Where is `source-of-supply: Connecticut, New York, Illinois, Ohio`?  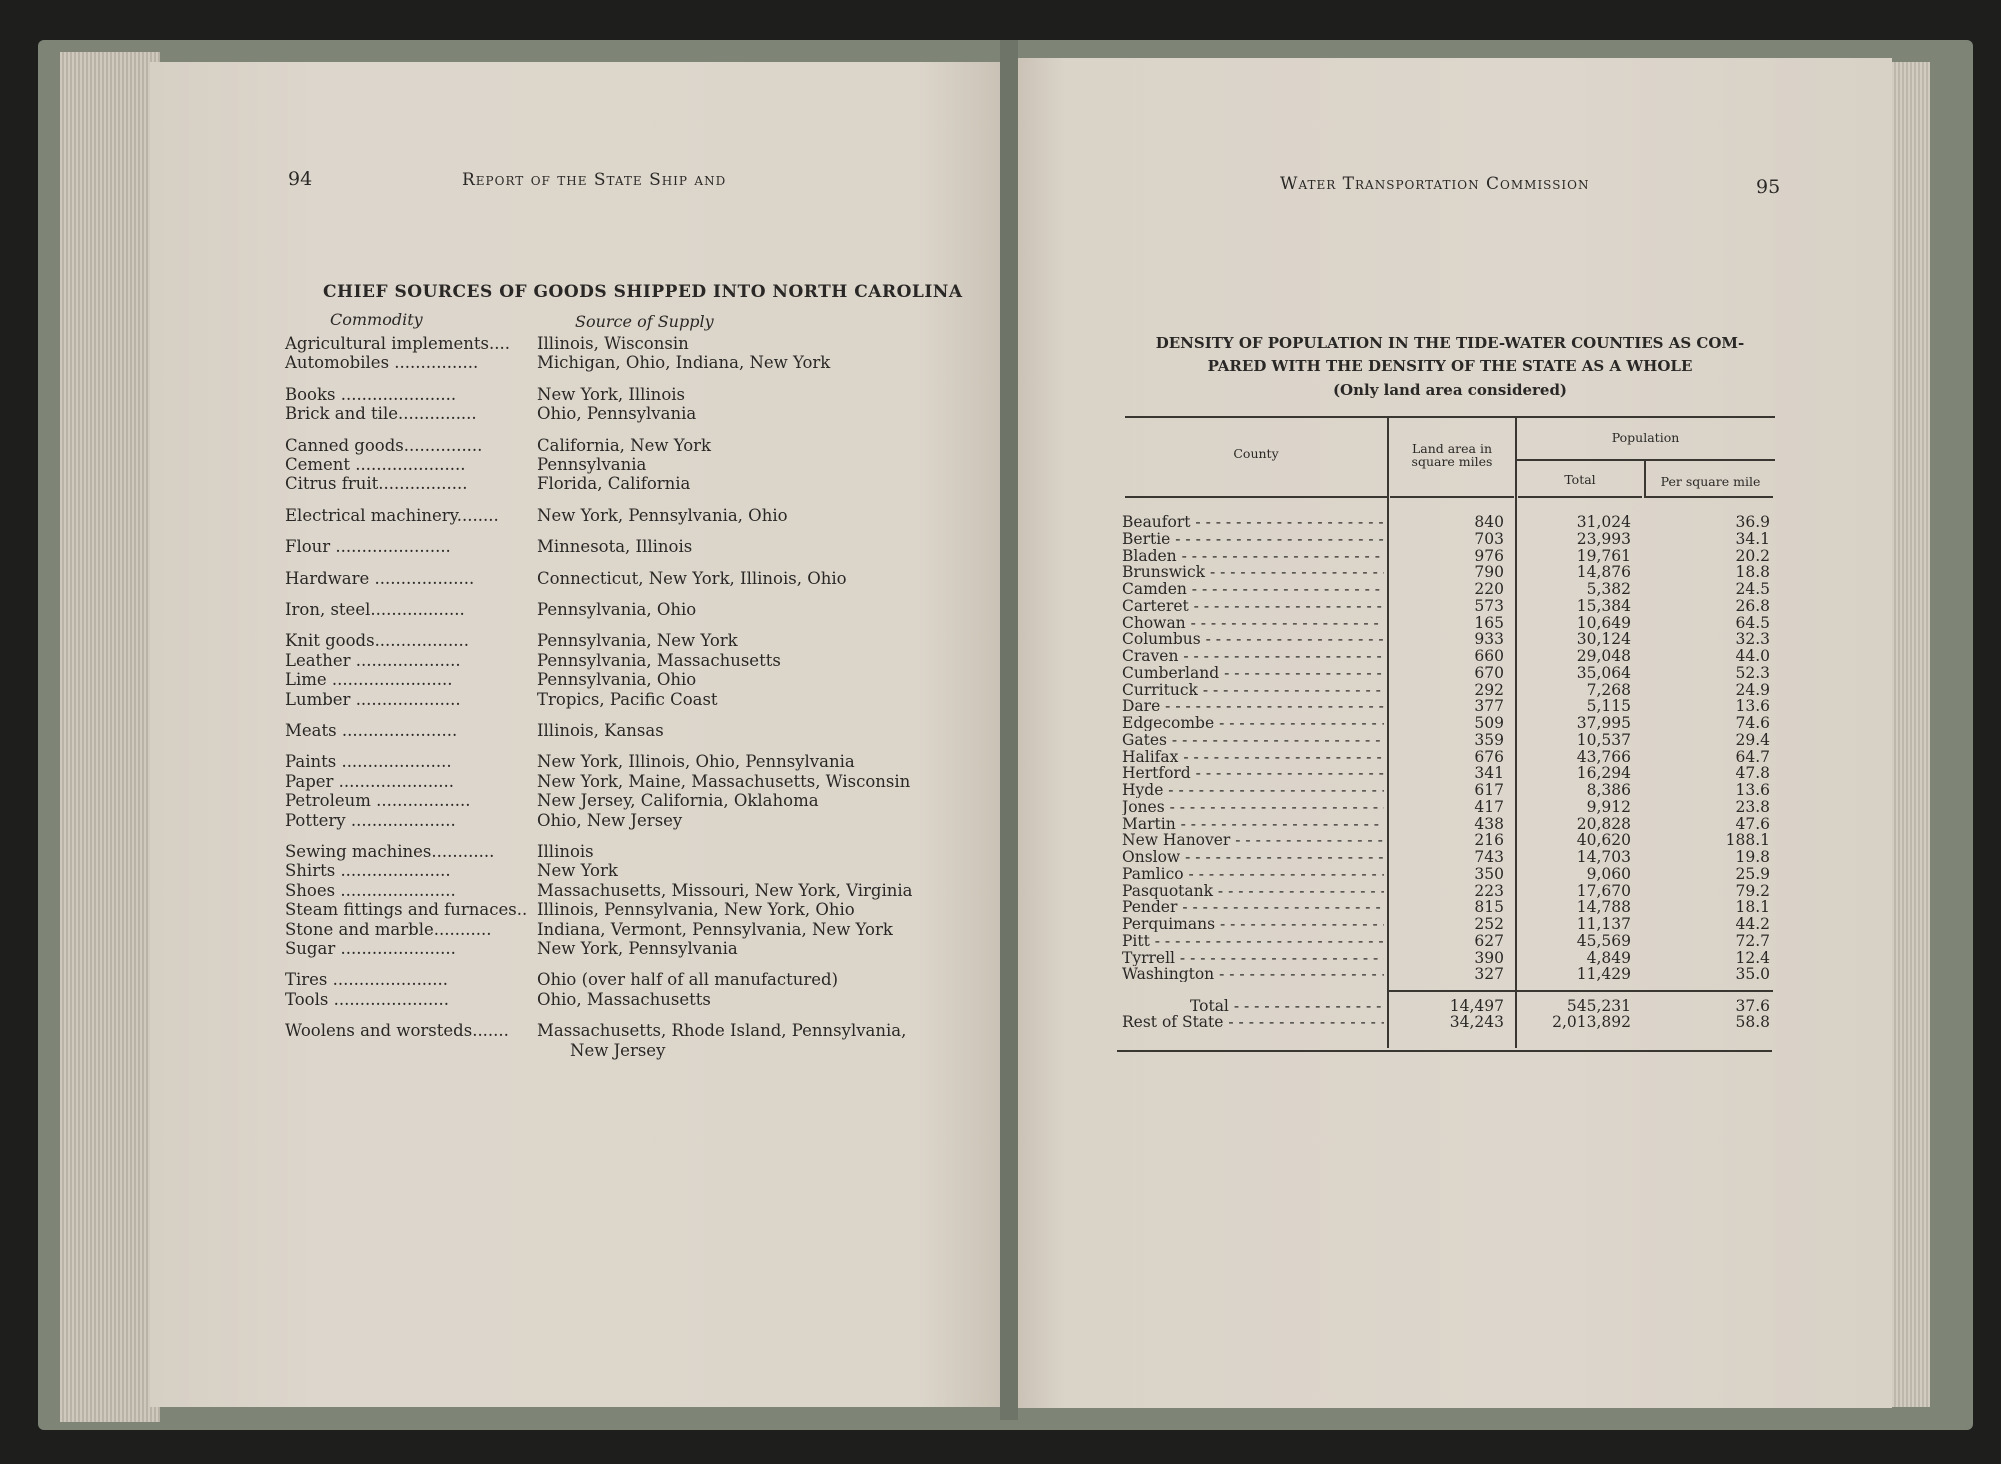
source-of-supply: Connecticut, New York, Illinois, Ohio is located at coordinates (692, 578).